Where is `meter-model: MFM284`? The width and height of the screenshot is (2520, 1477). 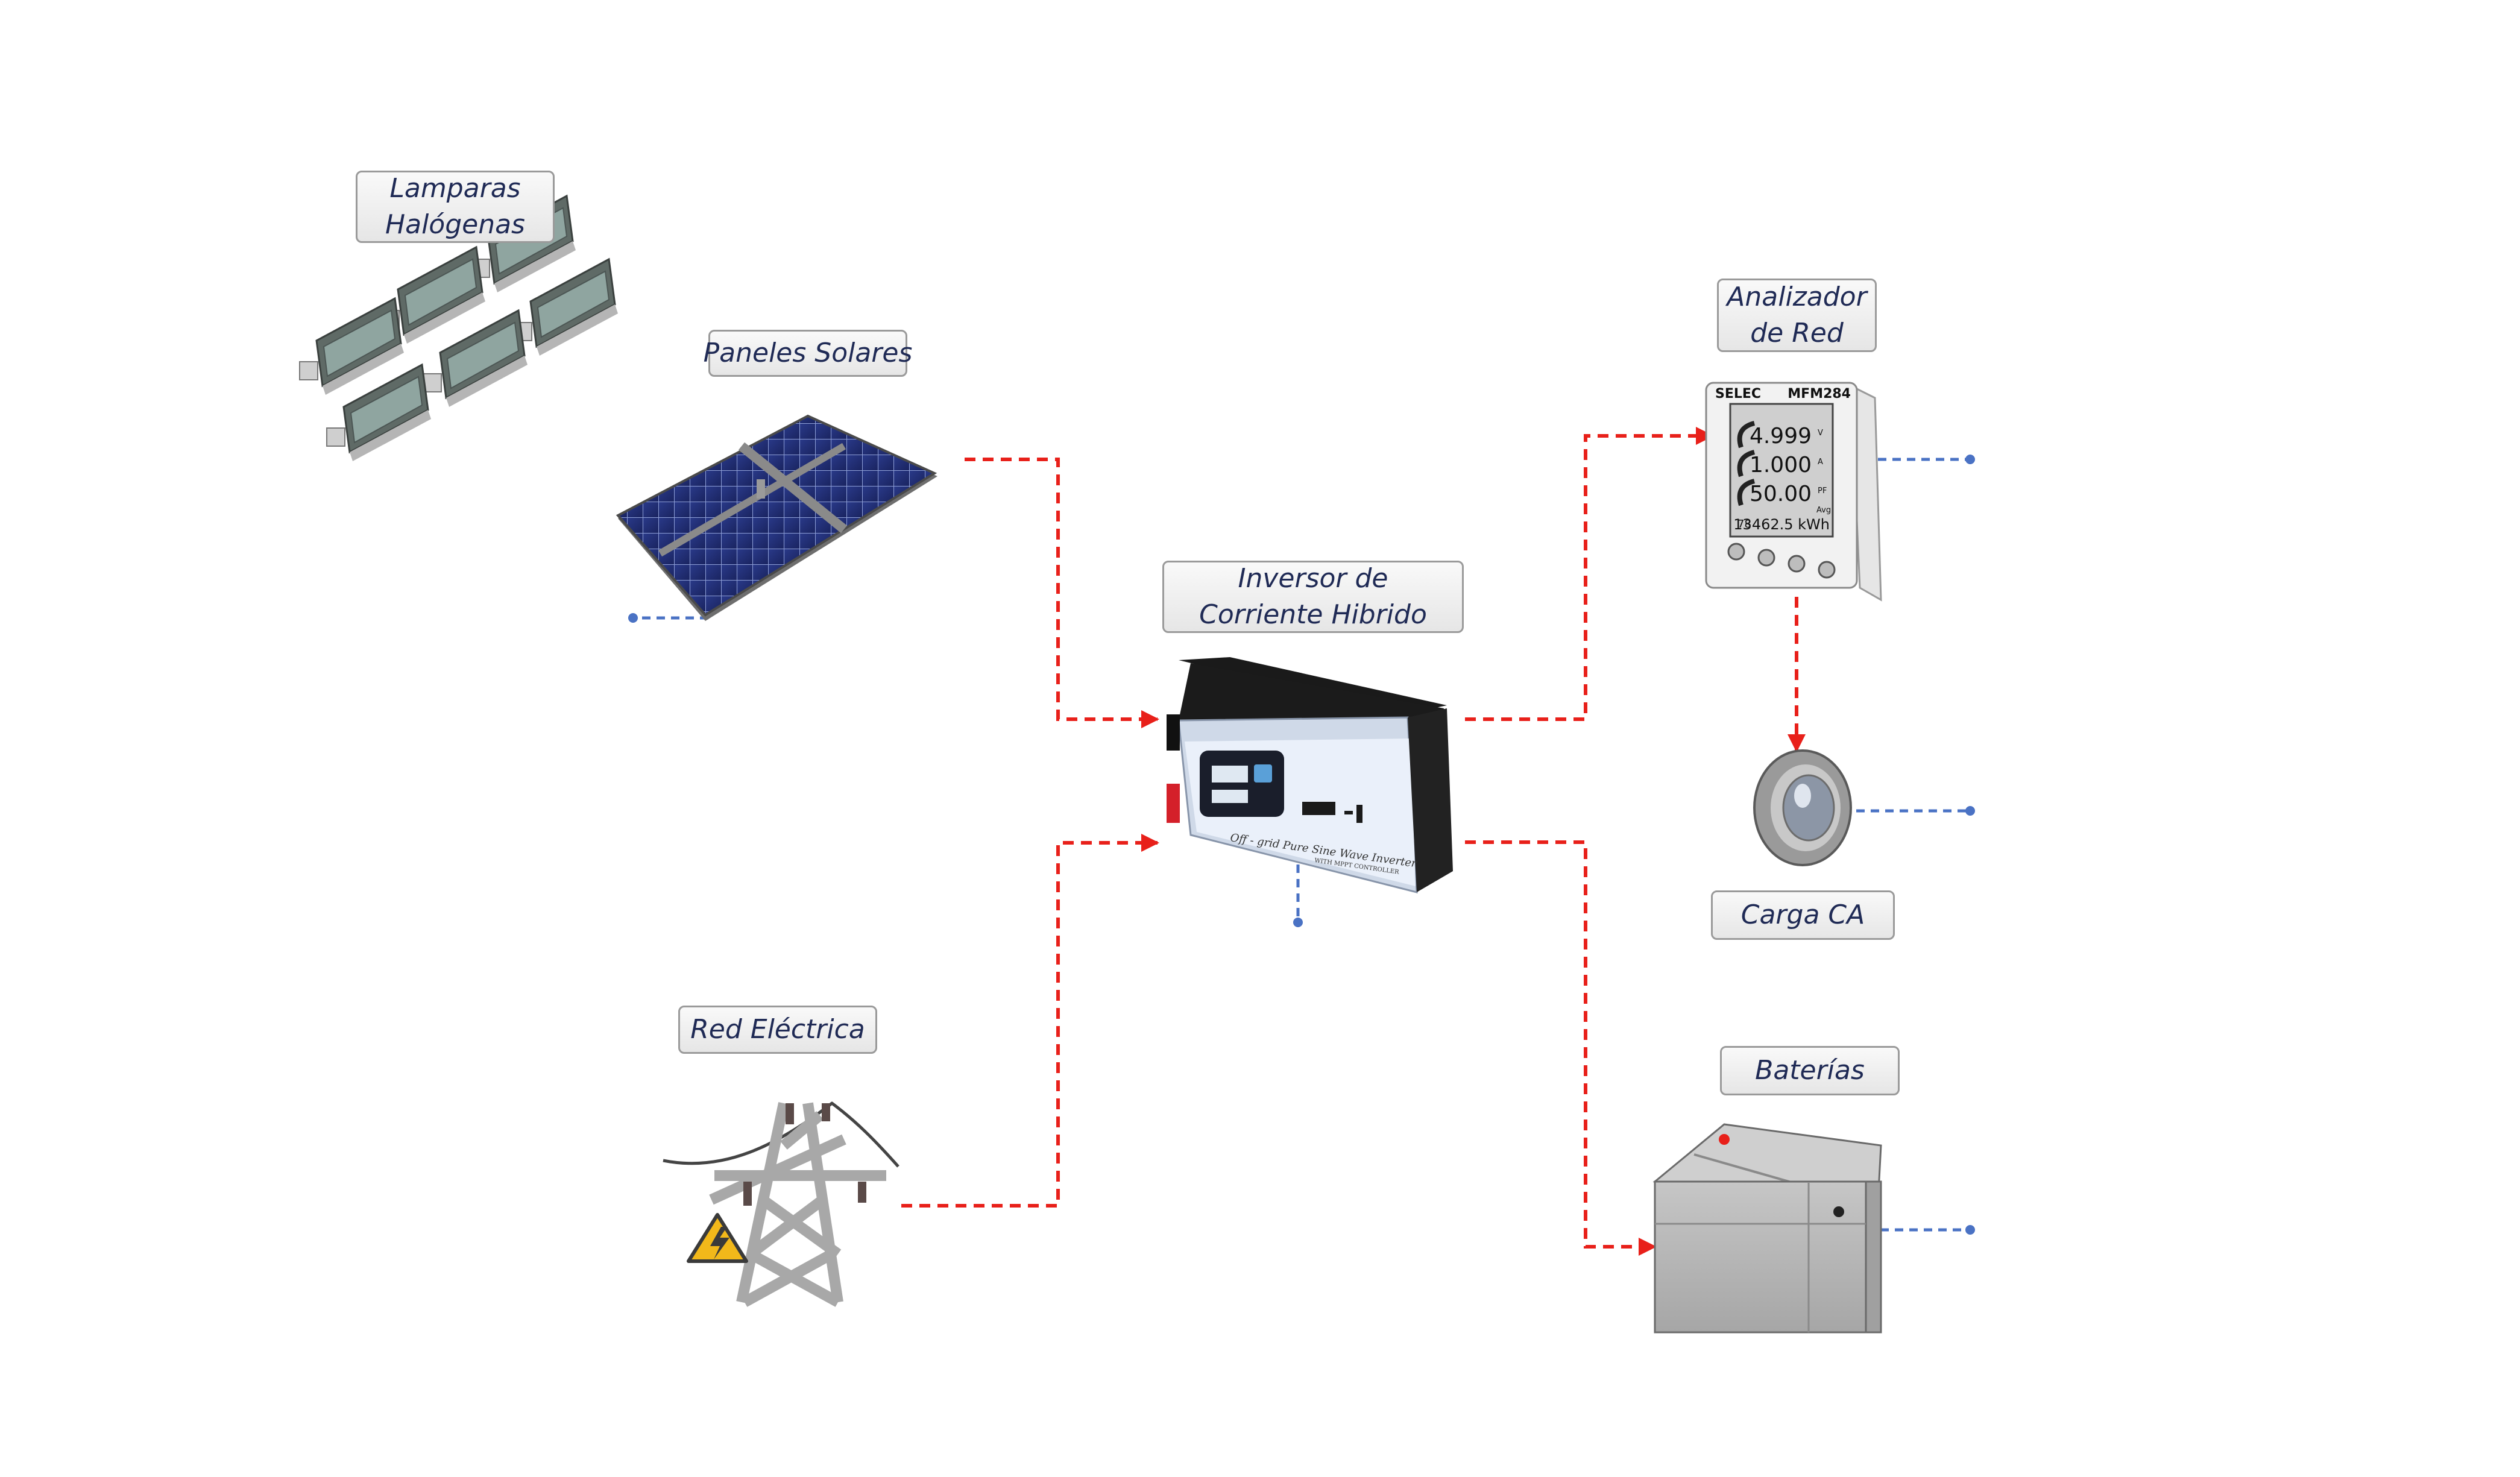 meter-model: MFM284 is located at coordinates (1820, 394).